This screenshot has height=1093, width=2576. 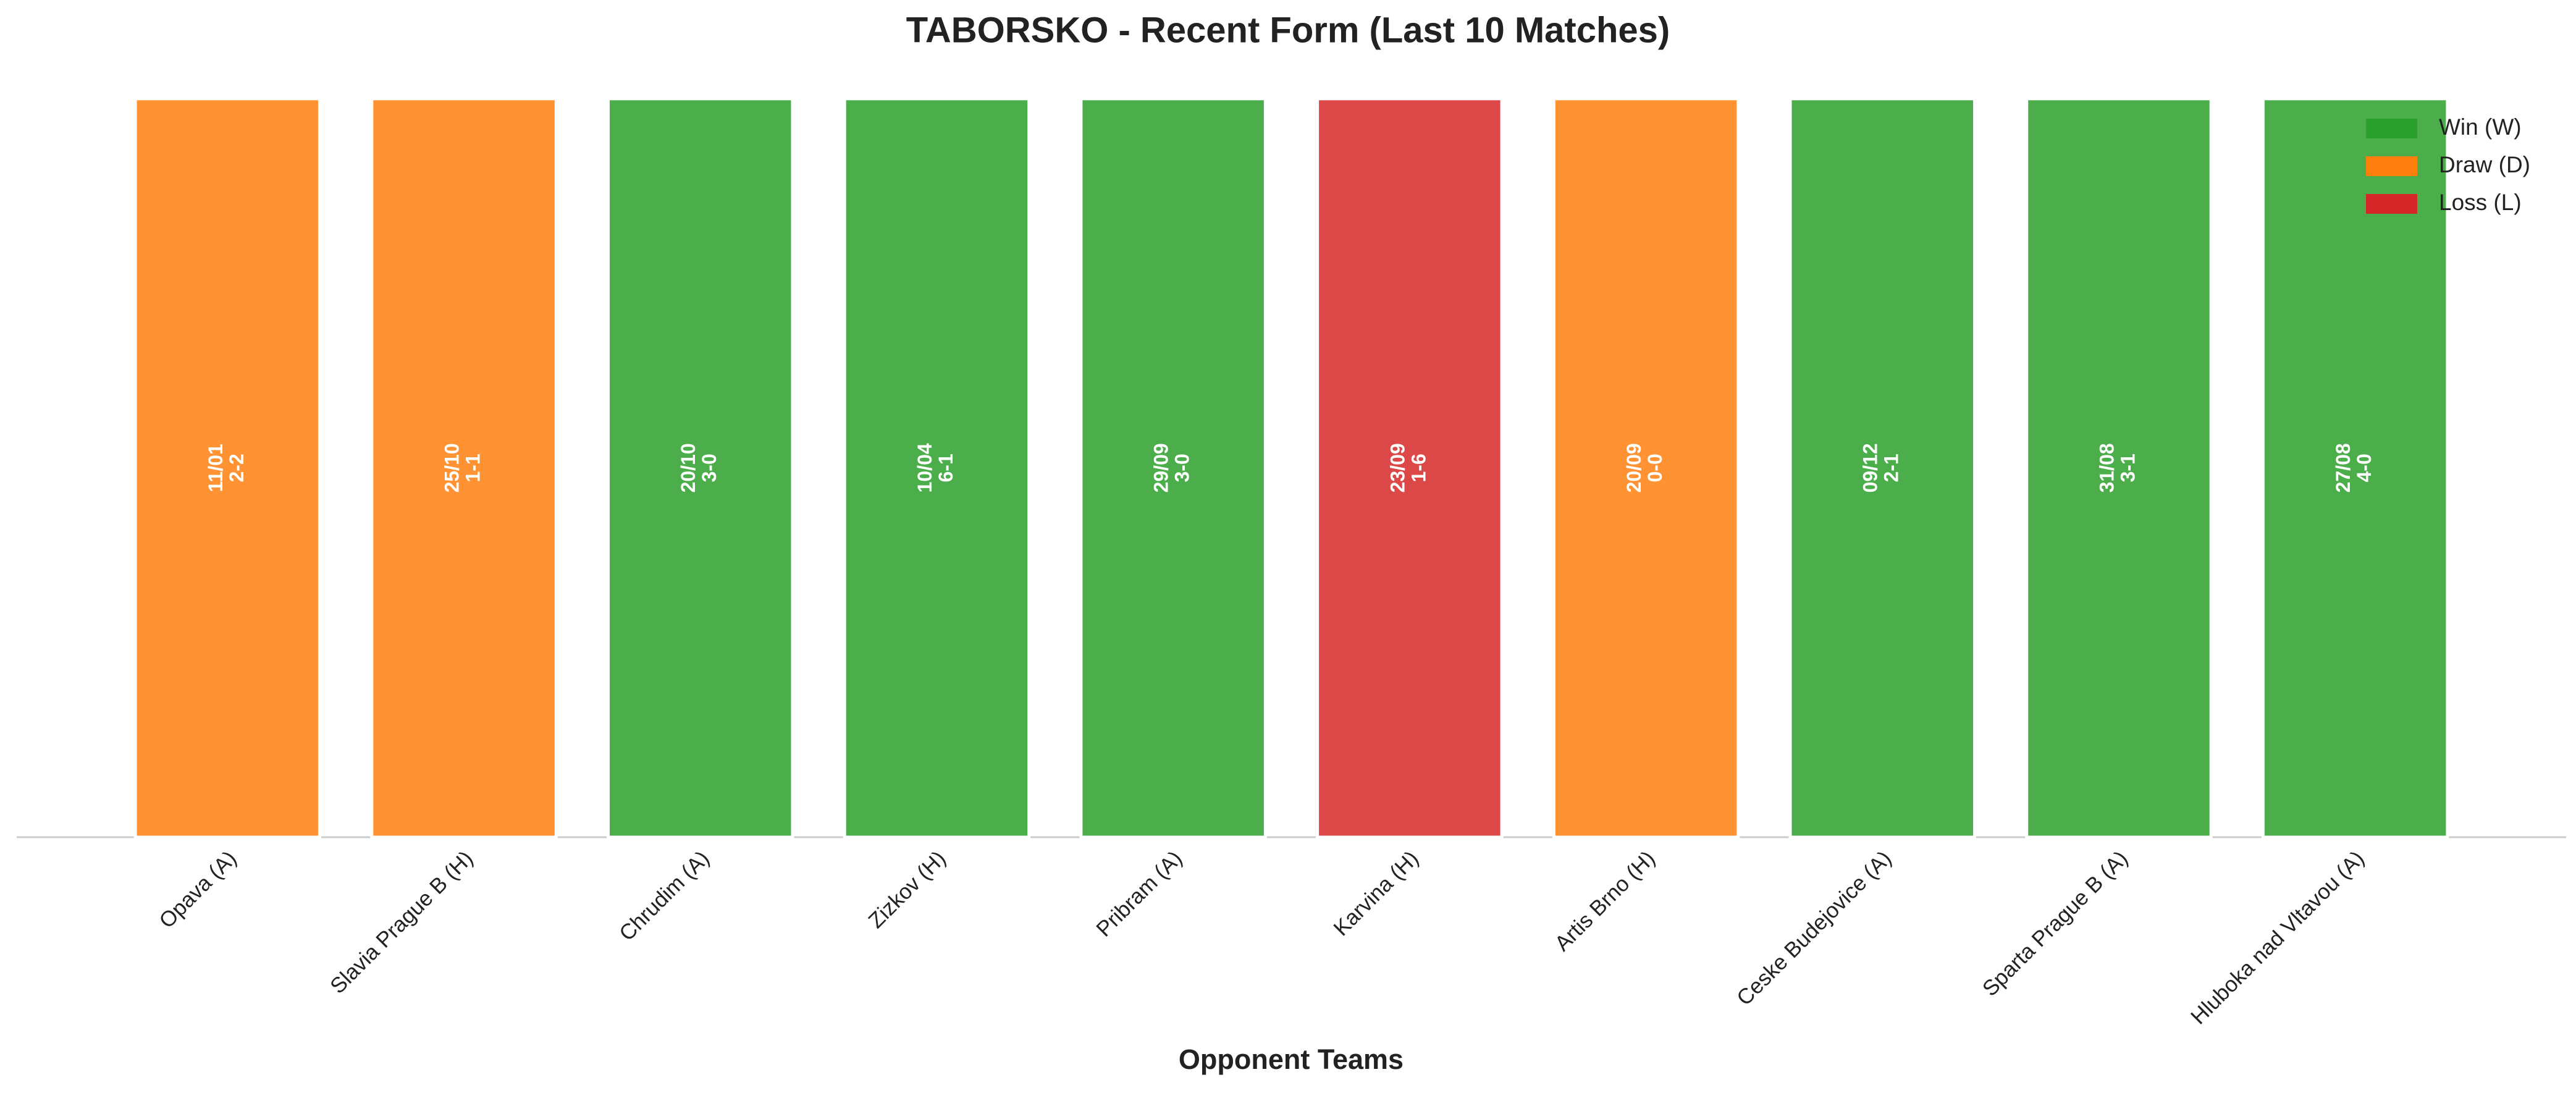 I want to click on match-score: 1-1, so click(x=473, y=468).